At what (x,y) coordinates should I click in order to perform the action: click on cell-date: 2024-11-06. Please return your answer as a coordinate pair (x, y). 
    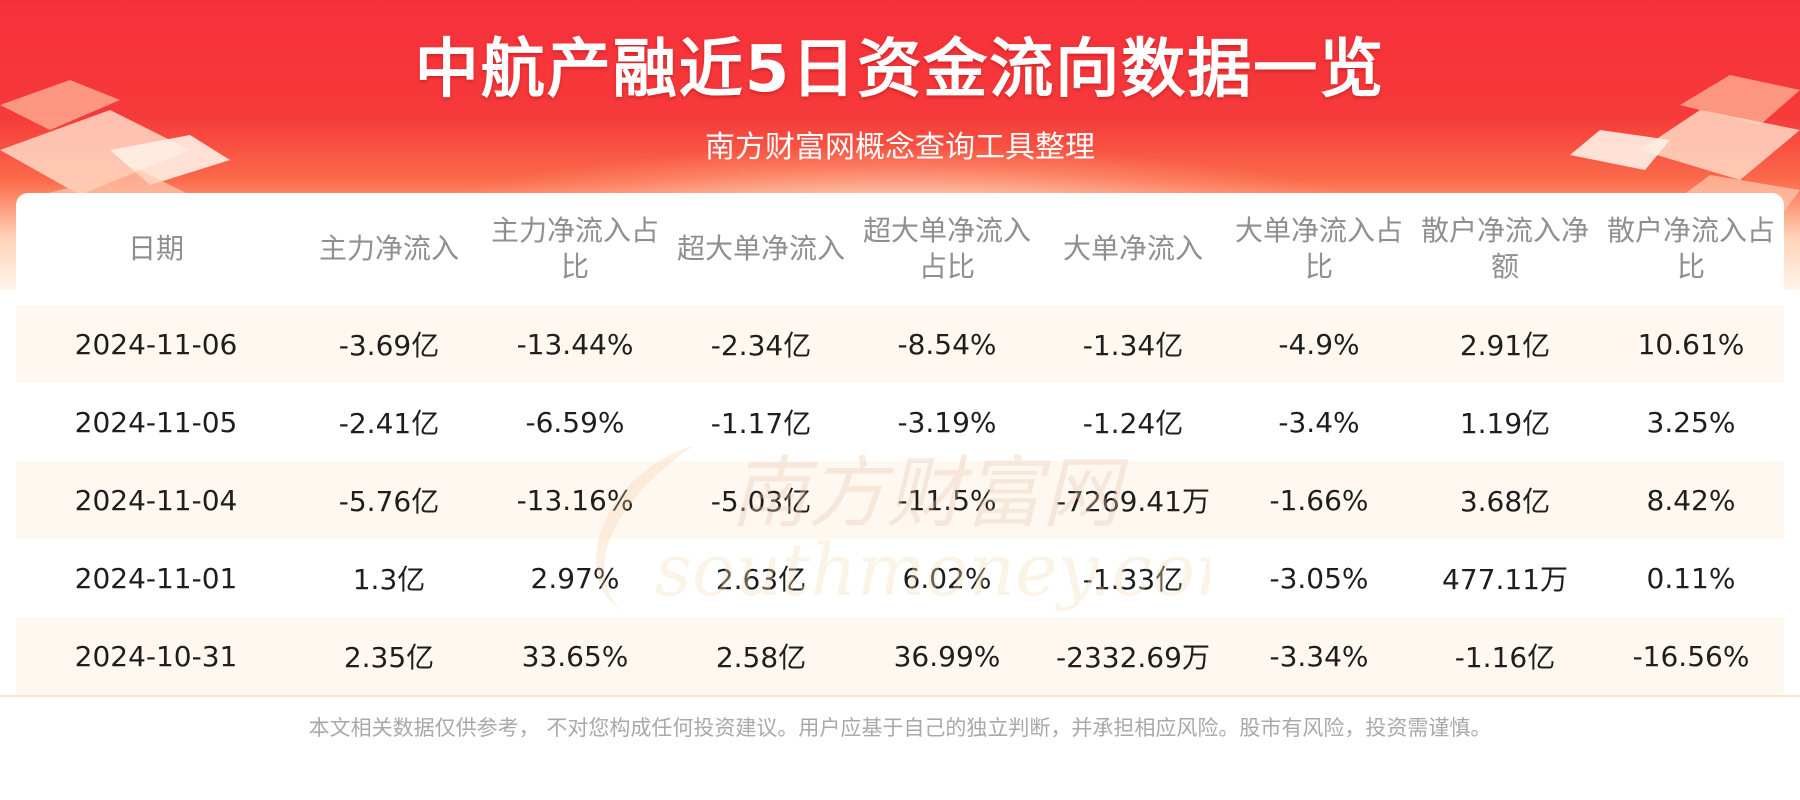
    Looking at the image, I should click on (156, 344).